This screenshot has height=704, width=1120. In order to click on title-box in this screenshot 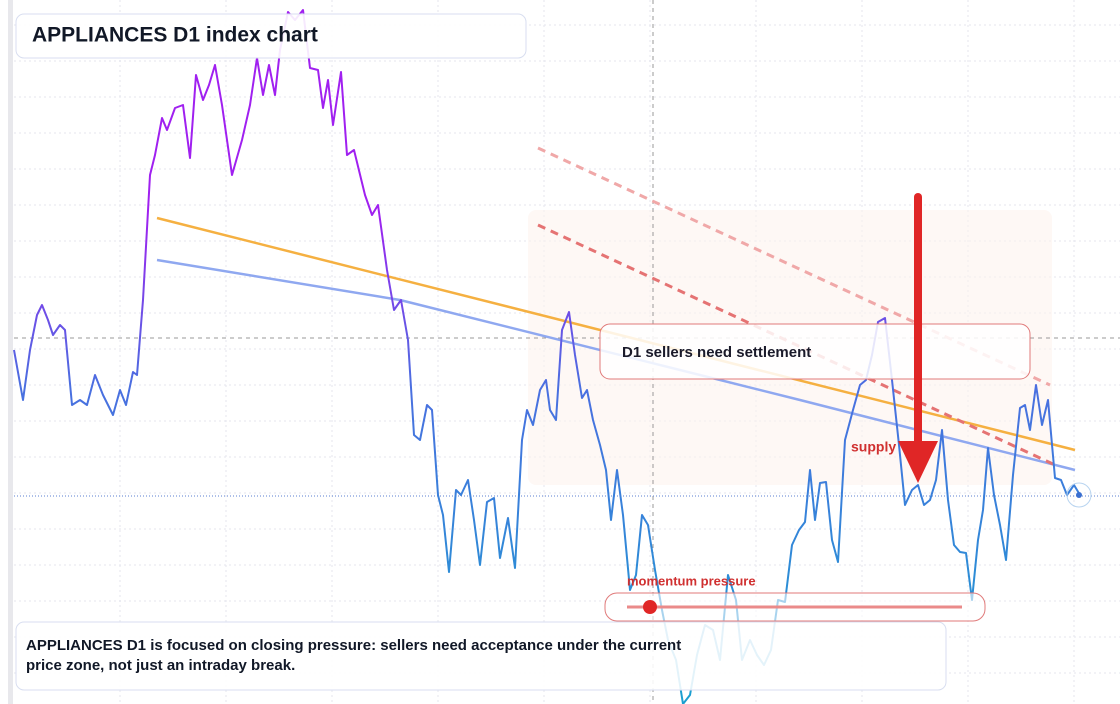, I will do `click(271, 36)`.